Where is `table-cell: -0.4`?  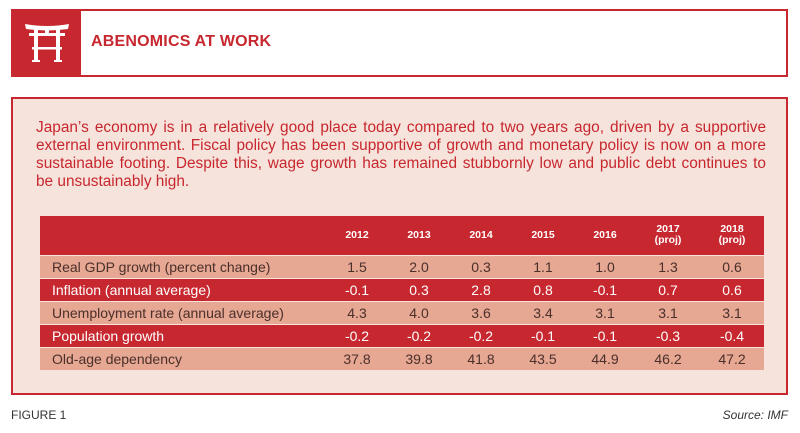
table-cell: -0.4 is located at coordinates (732, 335).